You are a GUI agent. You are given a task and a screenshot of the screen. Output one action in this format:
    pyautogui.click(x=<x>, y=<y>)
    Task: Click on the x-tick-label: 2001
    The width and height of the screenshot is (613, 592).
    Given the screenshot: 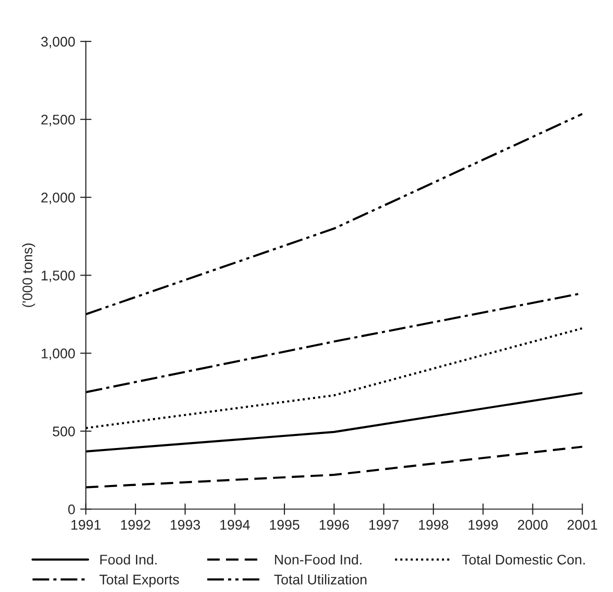 What is the action you would take?
    pyautogui.click(x=583, y=525)
    